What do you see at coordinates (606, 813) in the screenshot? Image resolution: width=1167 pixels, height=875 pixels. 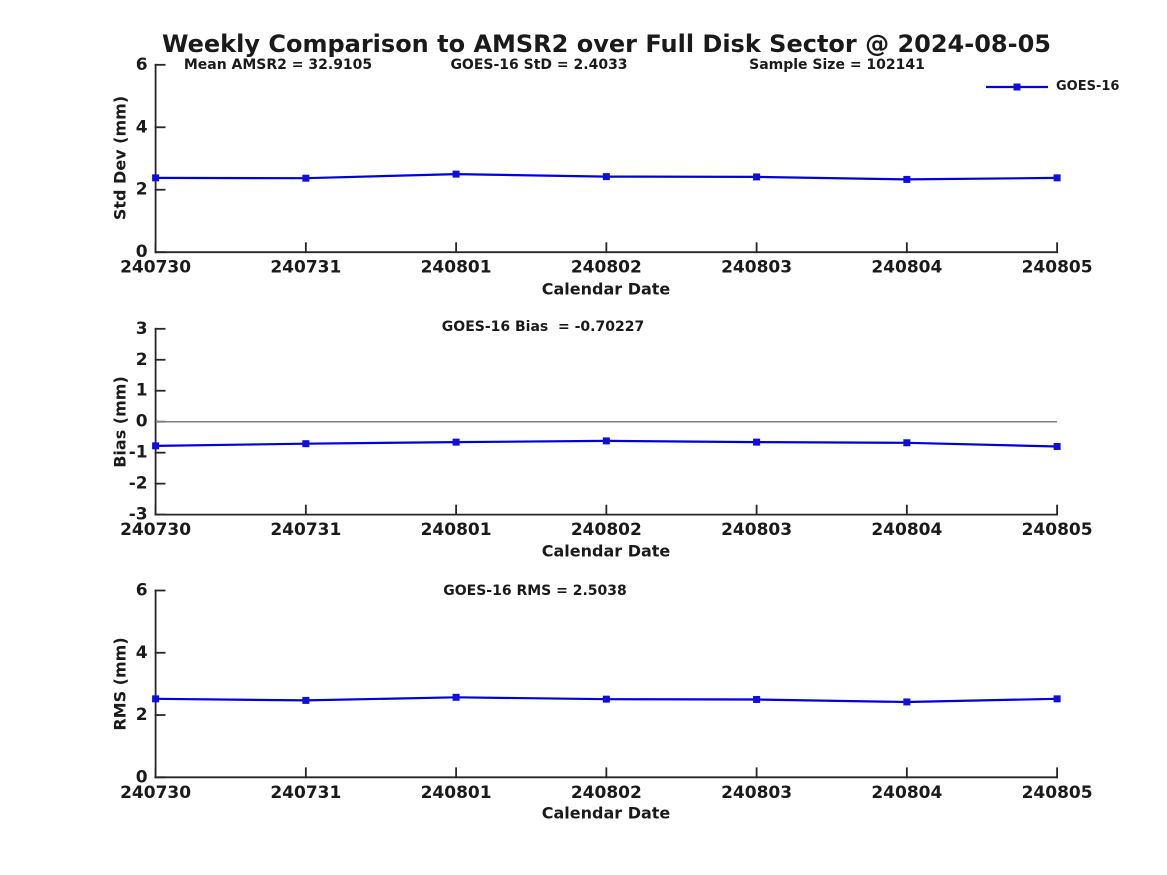 I see `x-axis-label-3: Calendar Date` at bounding box center [606, 813].